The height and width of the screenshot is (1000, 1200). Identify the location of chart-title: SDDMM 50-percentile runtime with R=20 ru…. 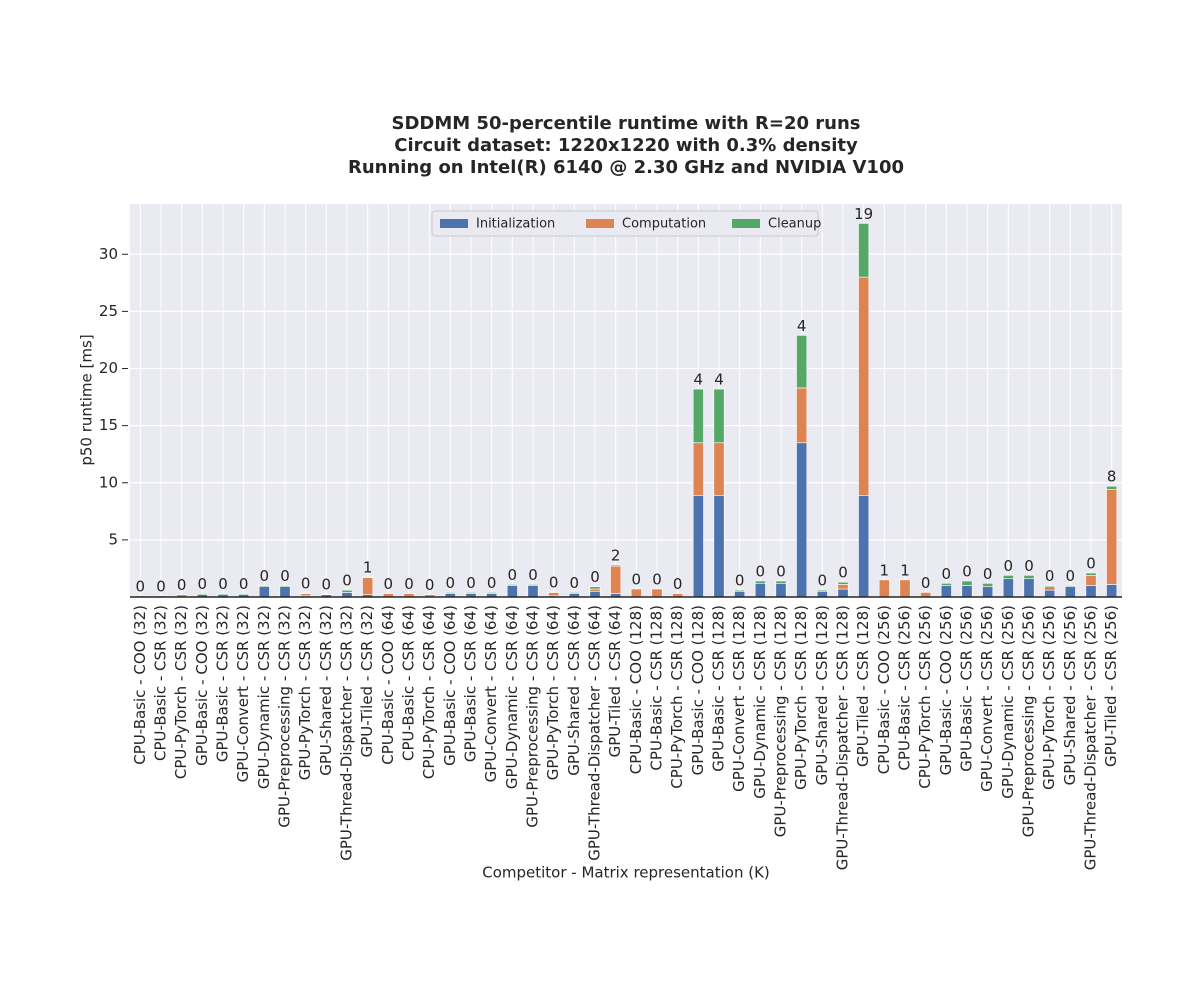
(625, 123).